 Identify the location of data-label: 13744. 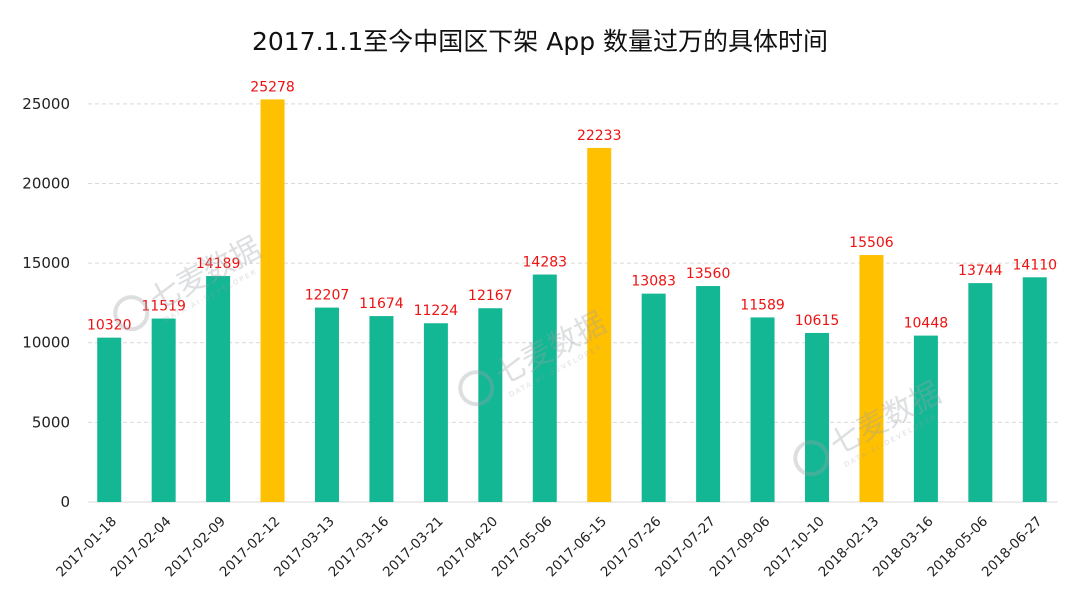
(980, 271).